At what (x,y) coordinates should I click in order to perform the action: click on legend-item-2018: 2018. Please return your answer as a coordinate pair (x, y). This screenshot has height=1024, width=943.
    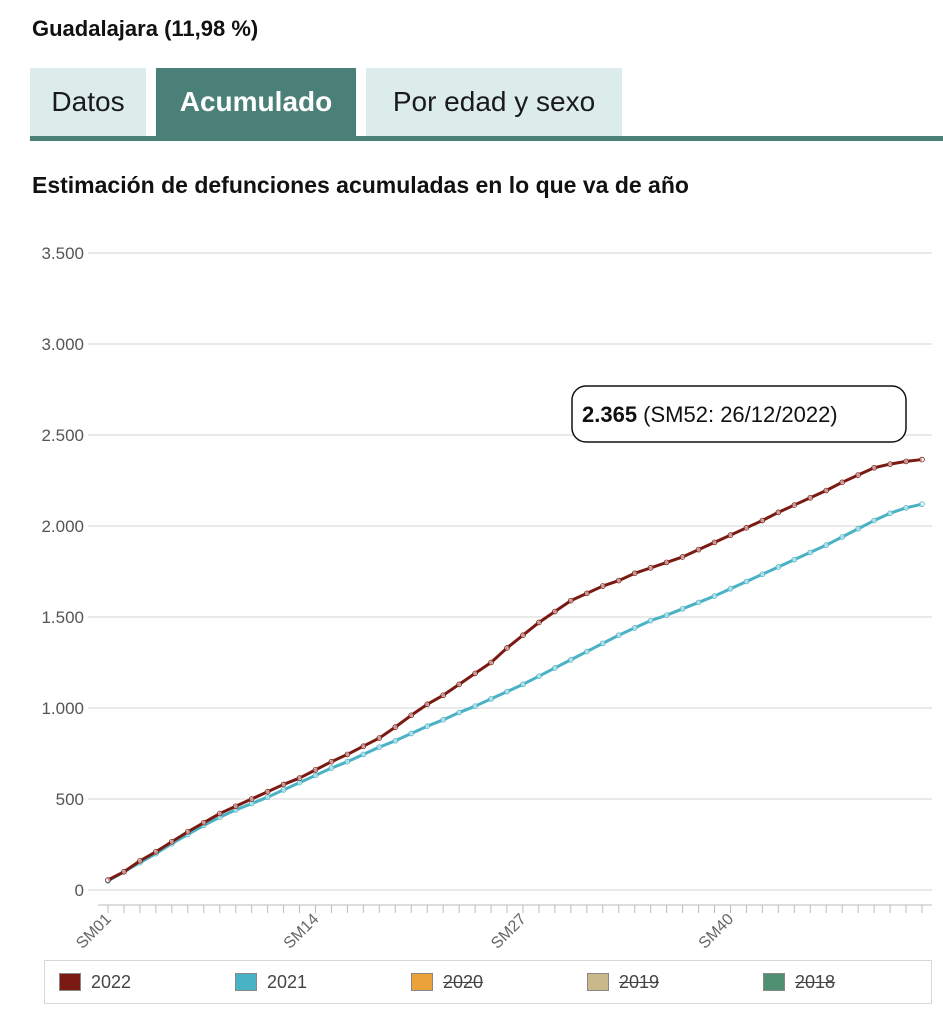
    Looking at the image, I should click on (799, 982).